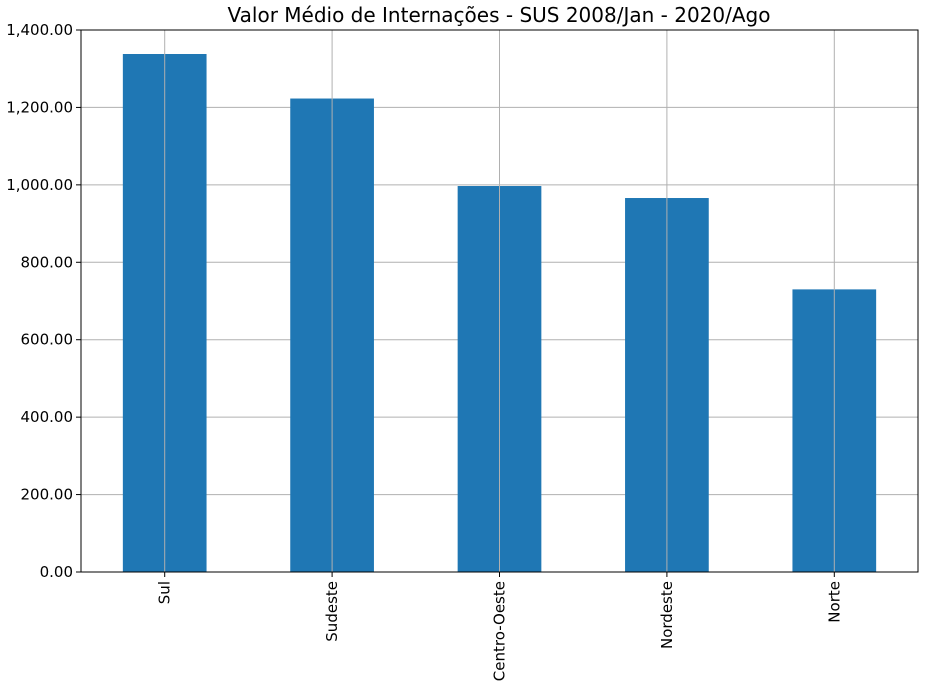  What do you see at coordinates (500, 631) in the screenshot?
I see `x-tick-label: Centro-Oeste` at bounding box center [500, 631].